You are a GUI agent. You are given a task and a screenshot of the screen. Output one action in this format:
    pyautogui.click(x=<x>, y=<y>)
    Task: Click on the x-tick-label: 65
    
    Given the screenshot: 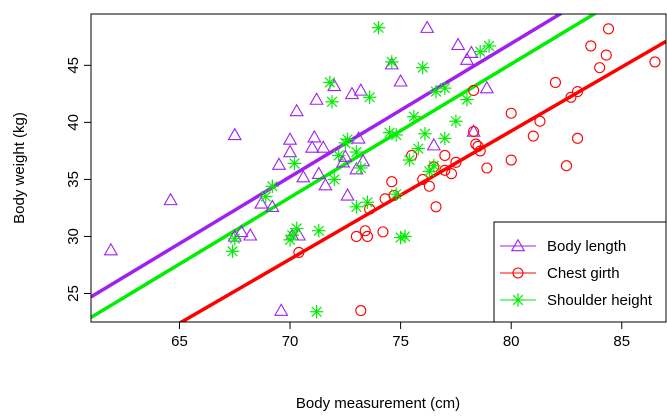 What is the action you would take?
    pyautogui.click(x=179, y=341)
    